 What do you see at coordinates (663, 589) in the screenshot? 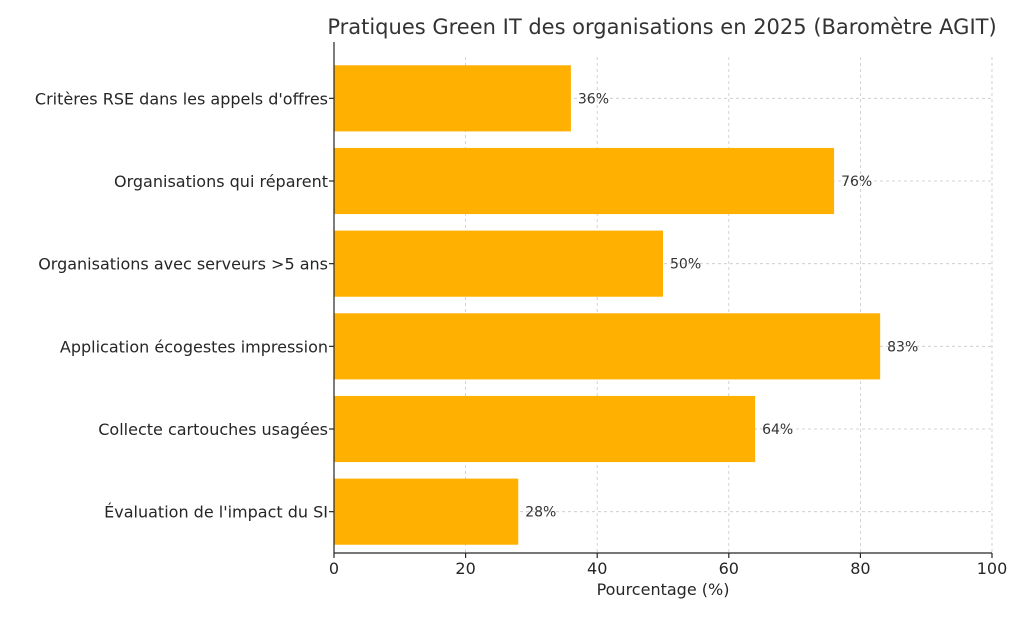
I see `x-axis-title: Pourcentage (%)` at bounding box center [663, 589].